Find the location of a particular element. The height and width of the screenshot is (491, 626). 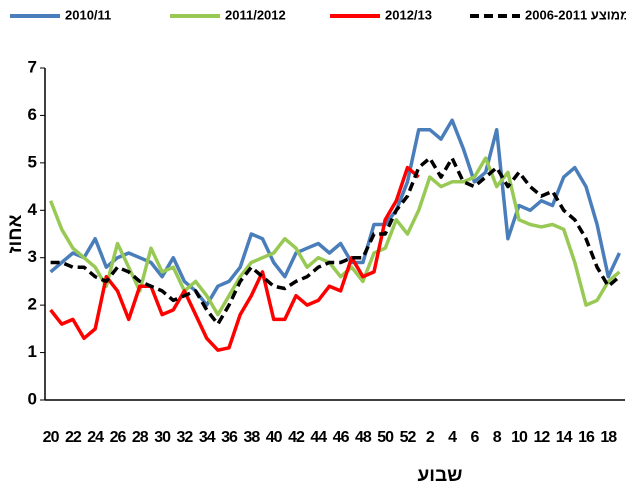

x-tick-label: 52 is located at coordinates (408, 437).